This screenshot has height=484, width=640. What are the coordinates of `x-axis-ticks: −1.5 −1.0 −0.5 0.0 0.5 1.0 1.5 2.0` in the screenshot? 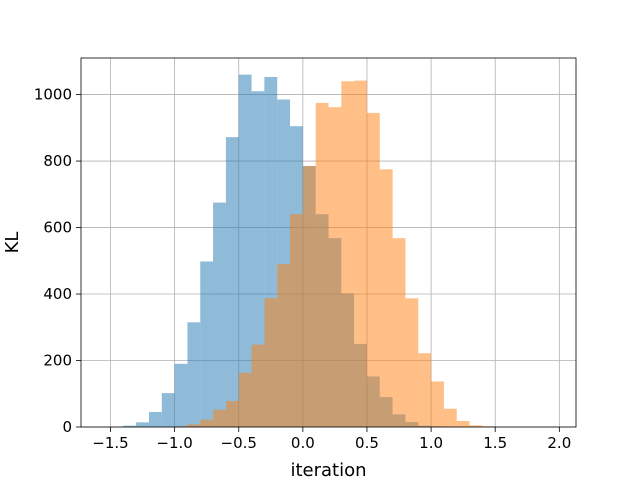 It's located at (331, 439).